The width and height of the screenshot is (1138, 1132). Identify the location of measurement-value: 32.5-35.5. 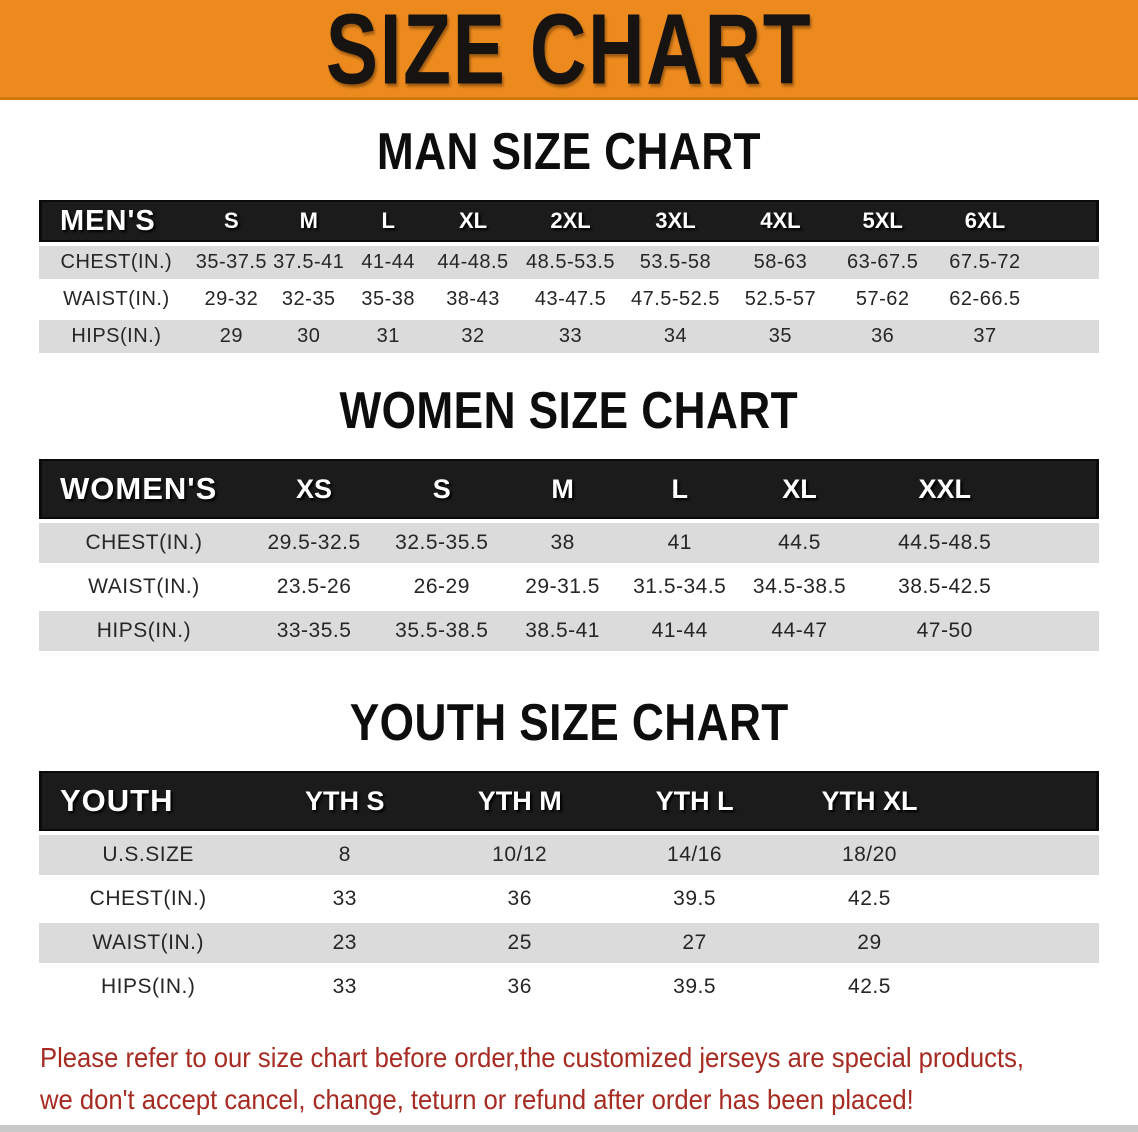
(442, 543).